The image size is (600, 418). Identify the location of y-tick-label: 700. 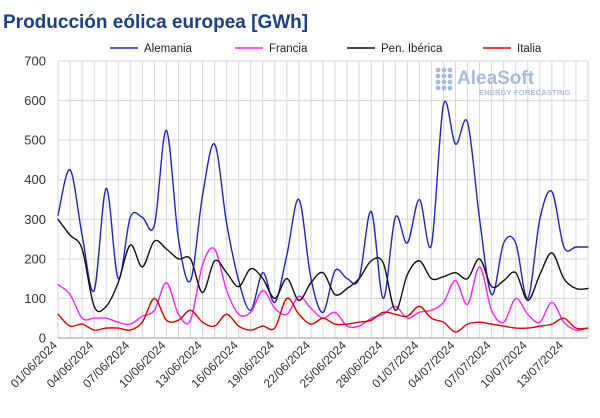
(35, 61).